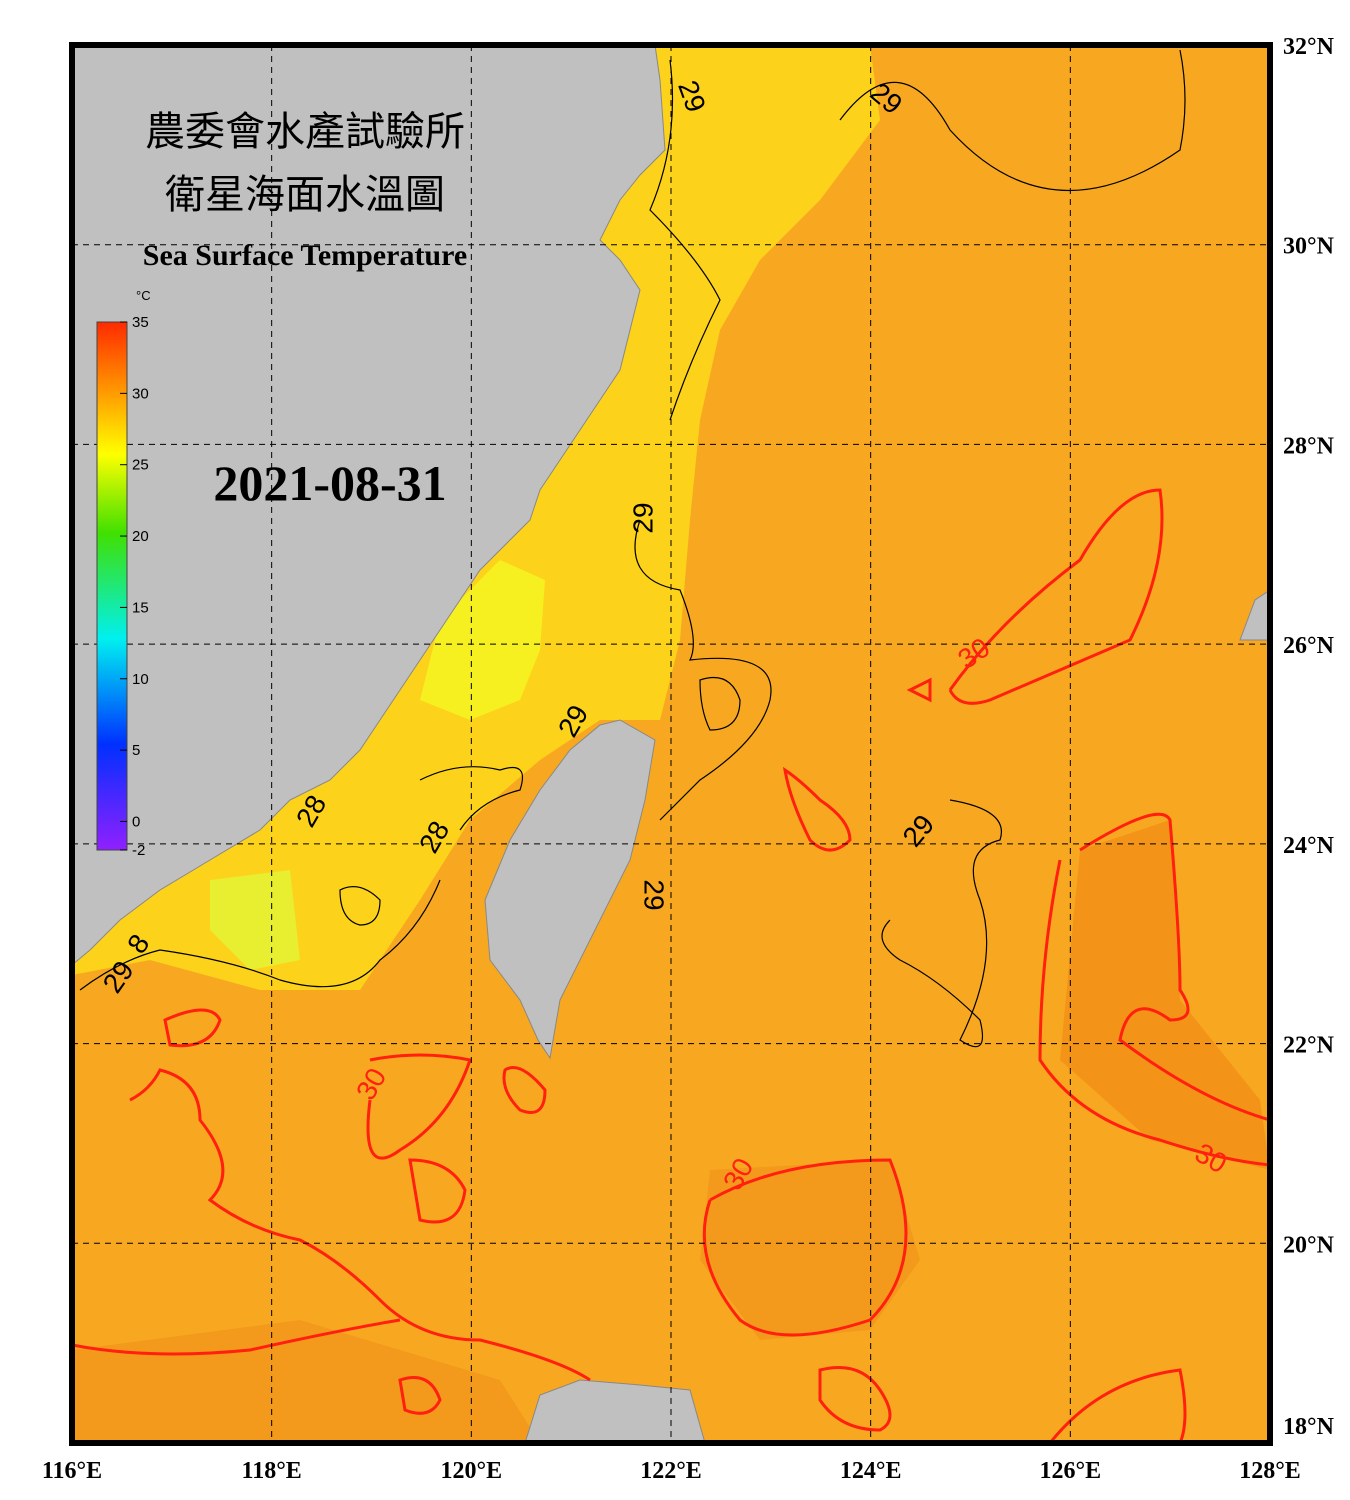 The image size is (1350, 1500). I want to click on lon-label: 116°E, so click(72, 1471).